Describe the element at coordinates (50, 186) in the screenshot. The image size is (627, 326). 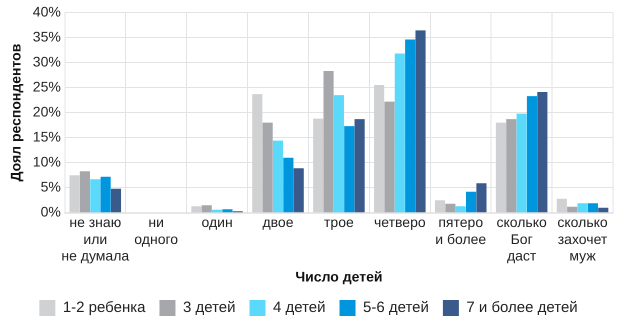
I see `y-tick-label: 5%` at that location.